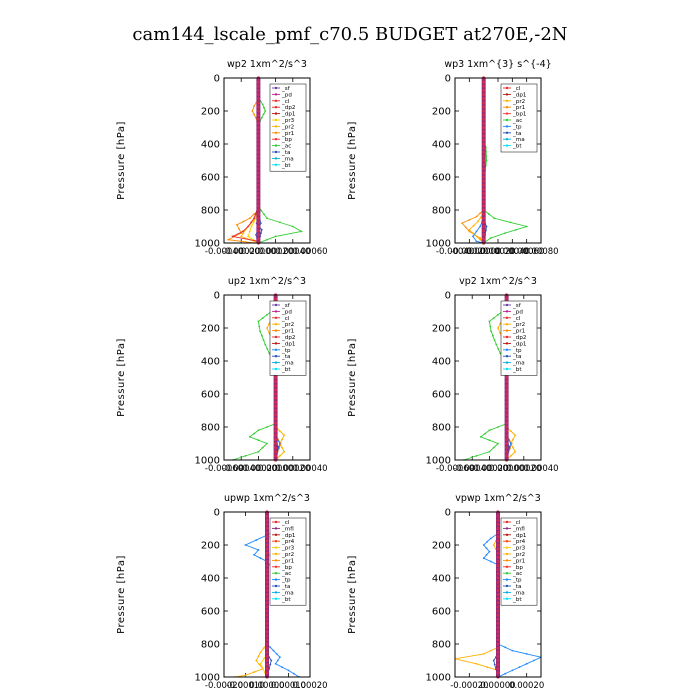  Describe the element at coordinates (517, 312) in the screenshot. I see `legend-label: _pd` at that location.